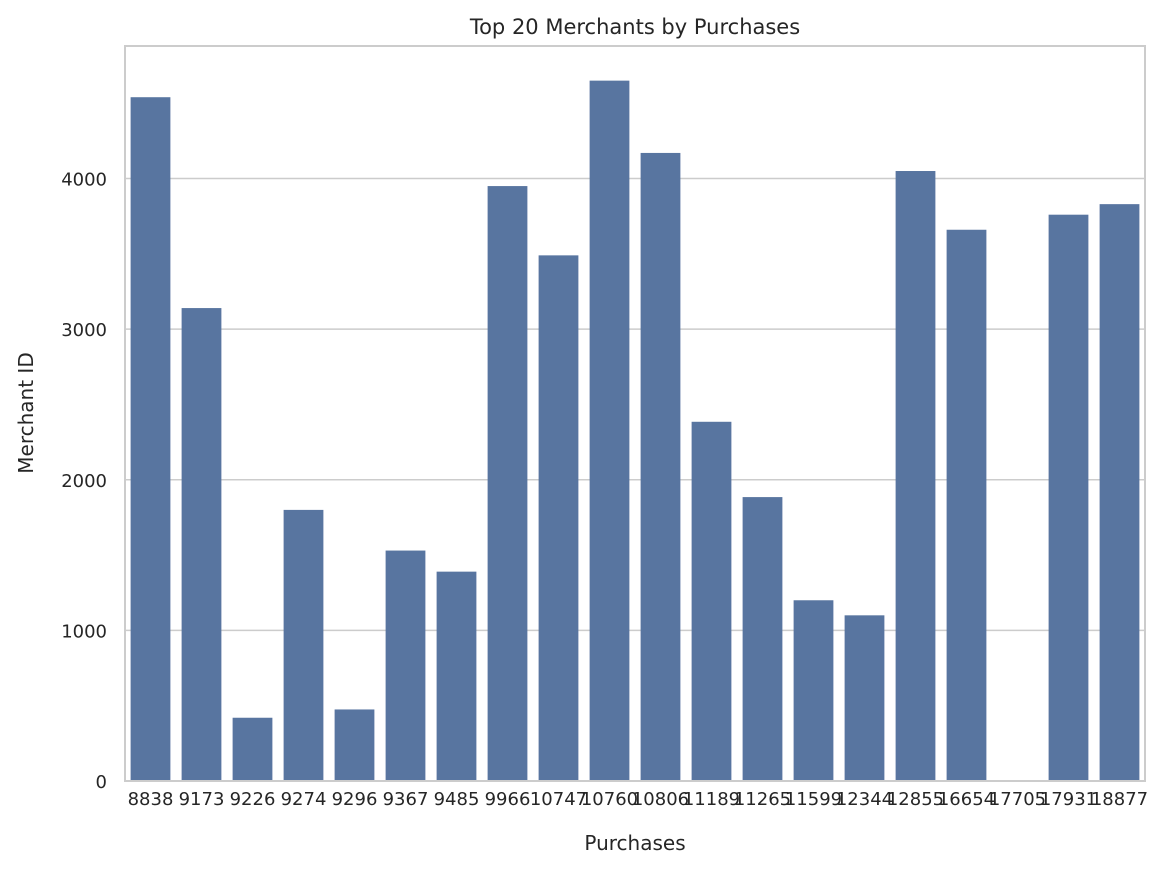  What do you see at coordinates (813, 799) in the screenshot?
I see `x-tick-label: 11599` at bounding box center [813, 799].